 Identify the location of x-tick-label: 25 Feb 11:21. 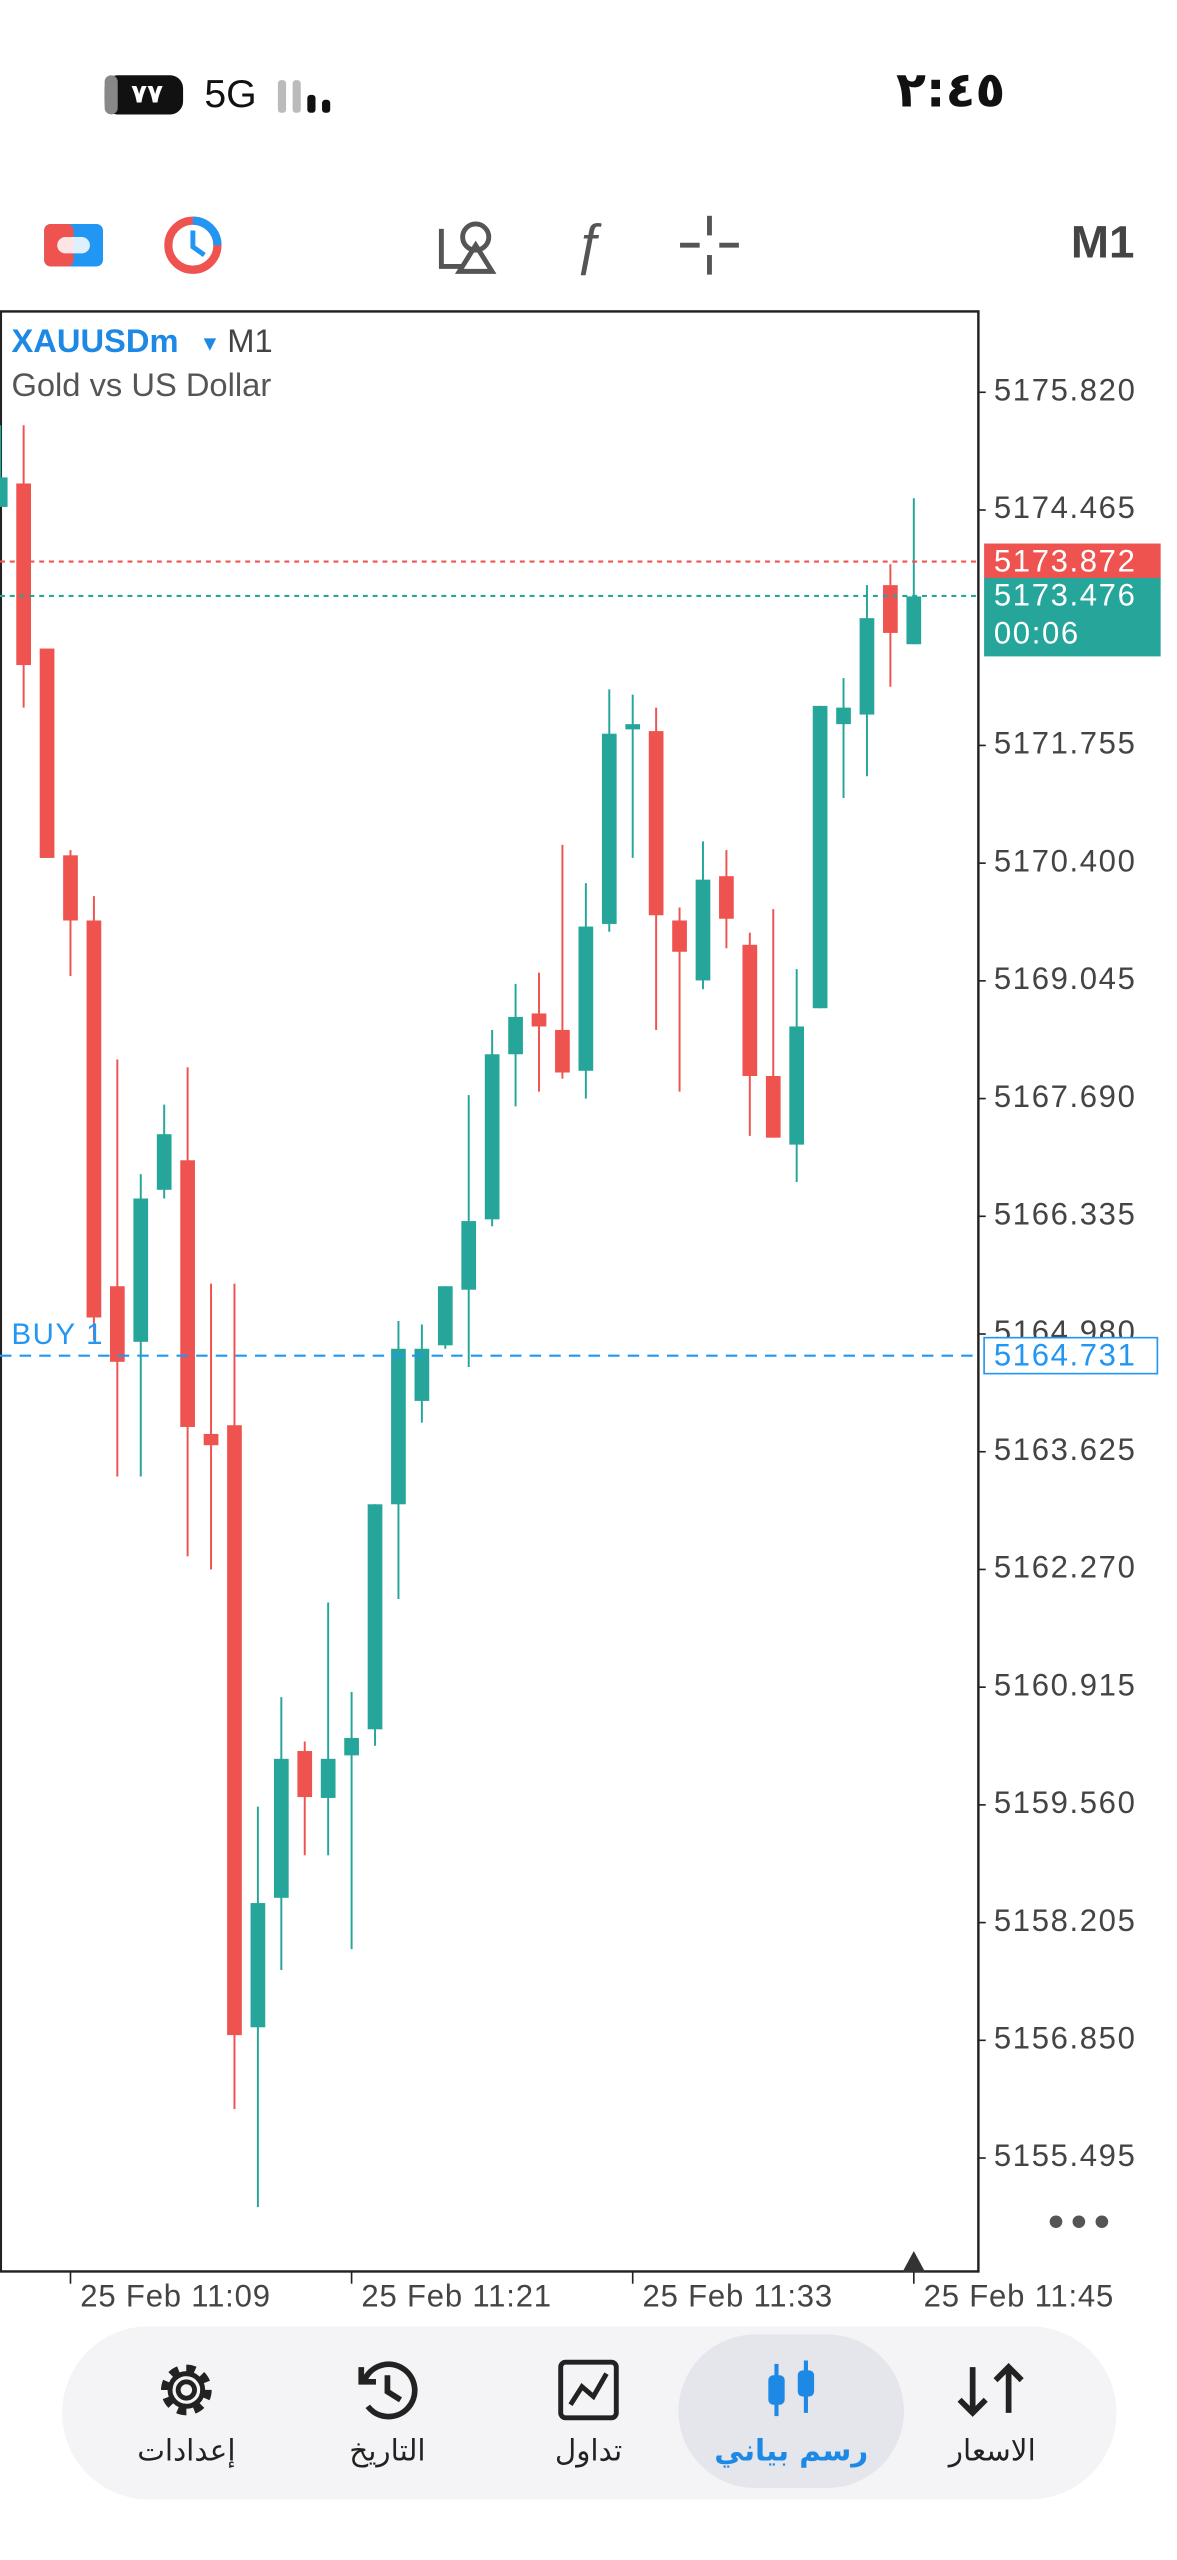
(456, 2296).